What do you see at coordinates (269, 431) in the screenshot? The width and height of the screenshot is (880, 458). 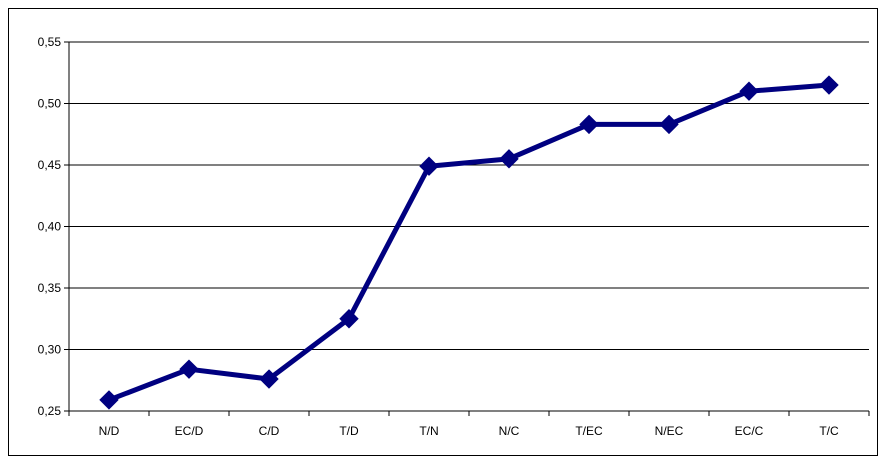 I see `x-tick-label: C/D` at bounding box center [269, 431].